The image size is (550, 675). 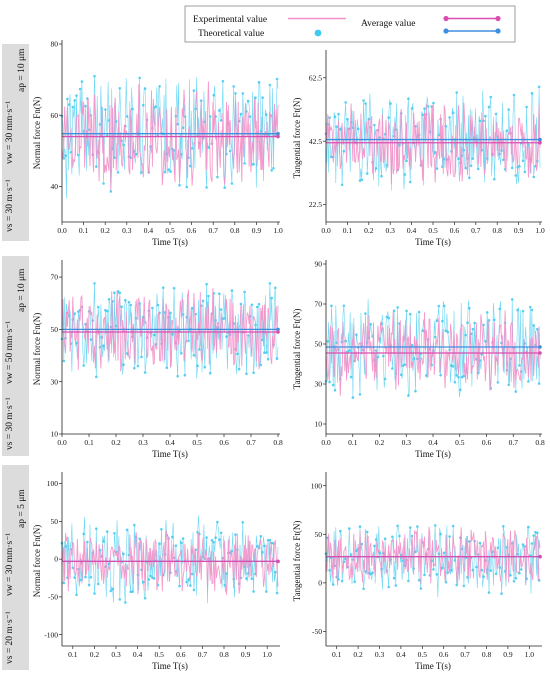 I want to click on y-tick-label: 22.5, so click(x=315, y=204).